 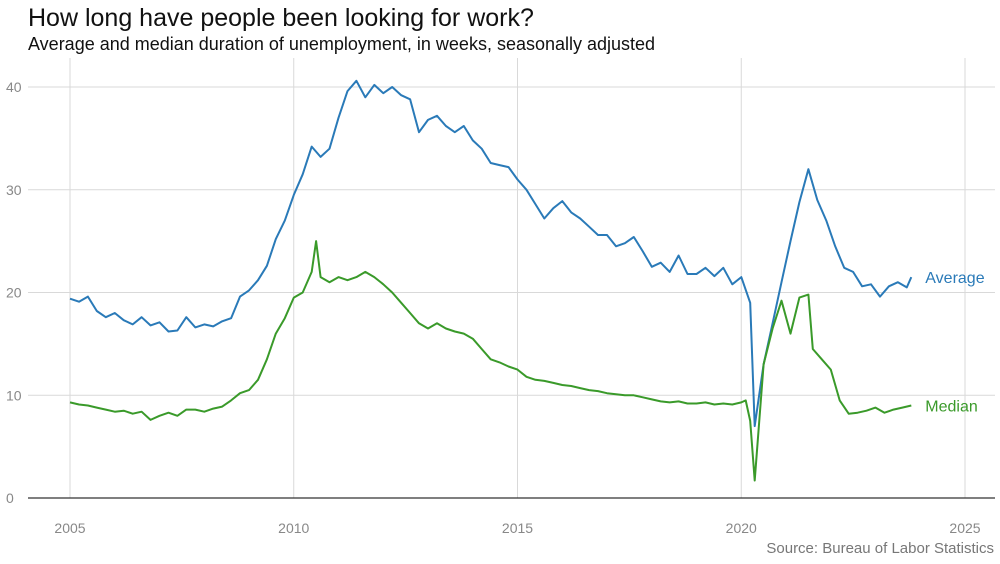 I want to click on x-tick-label: 2005, so click(x=69, y=528).